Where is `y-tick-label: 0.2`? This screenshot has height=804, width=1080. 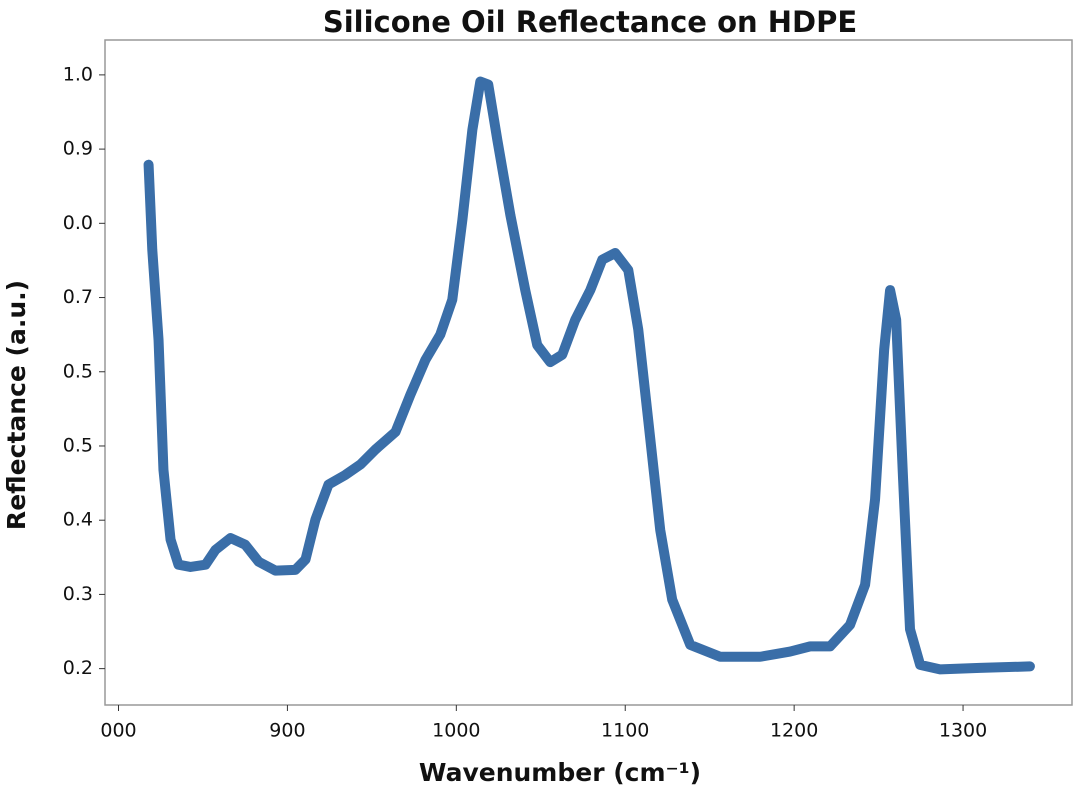 y-tick-label: 0.2 is located at coordinates (78, 668).